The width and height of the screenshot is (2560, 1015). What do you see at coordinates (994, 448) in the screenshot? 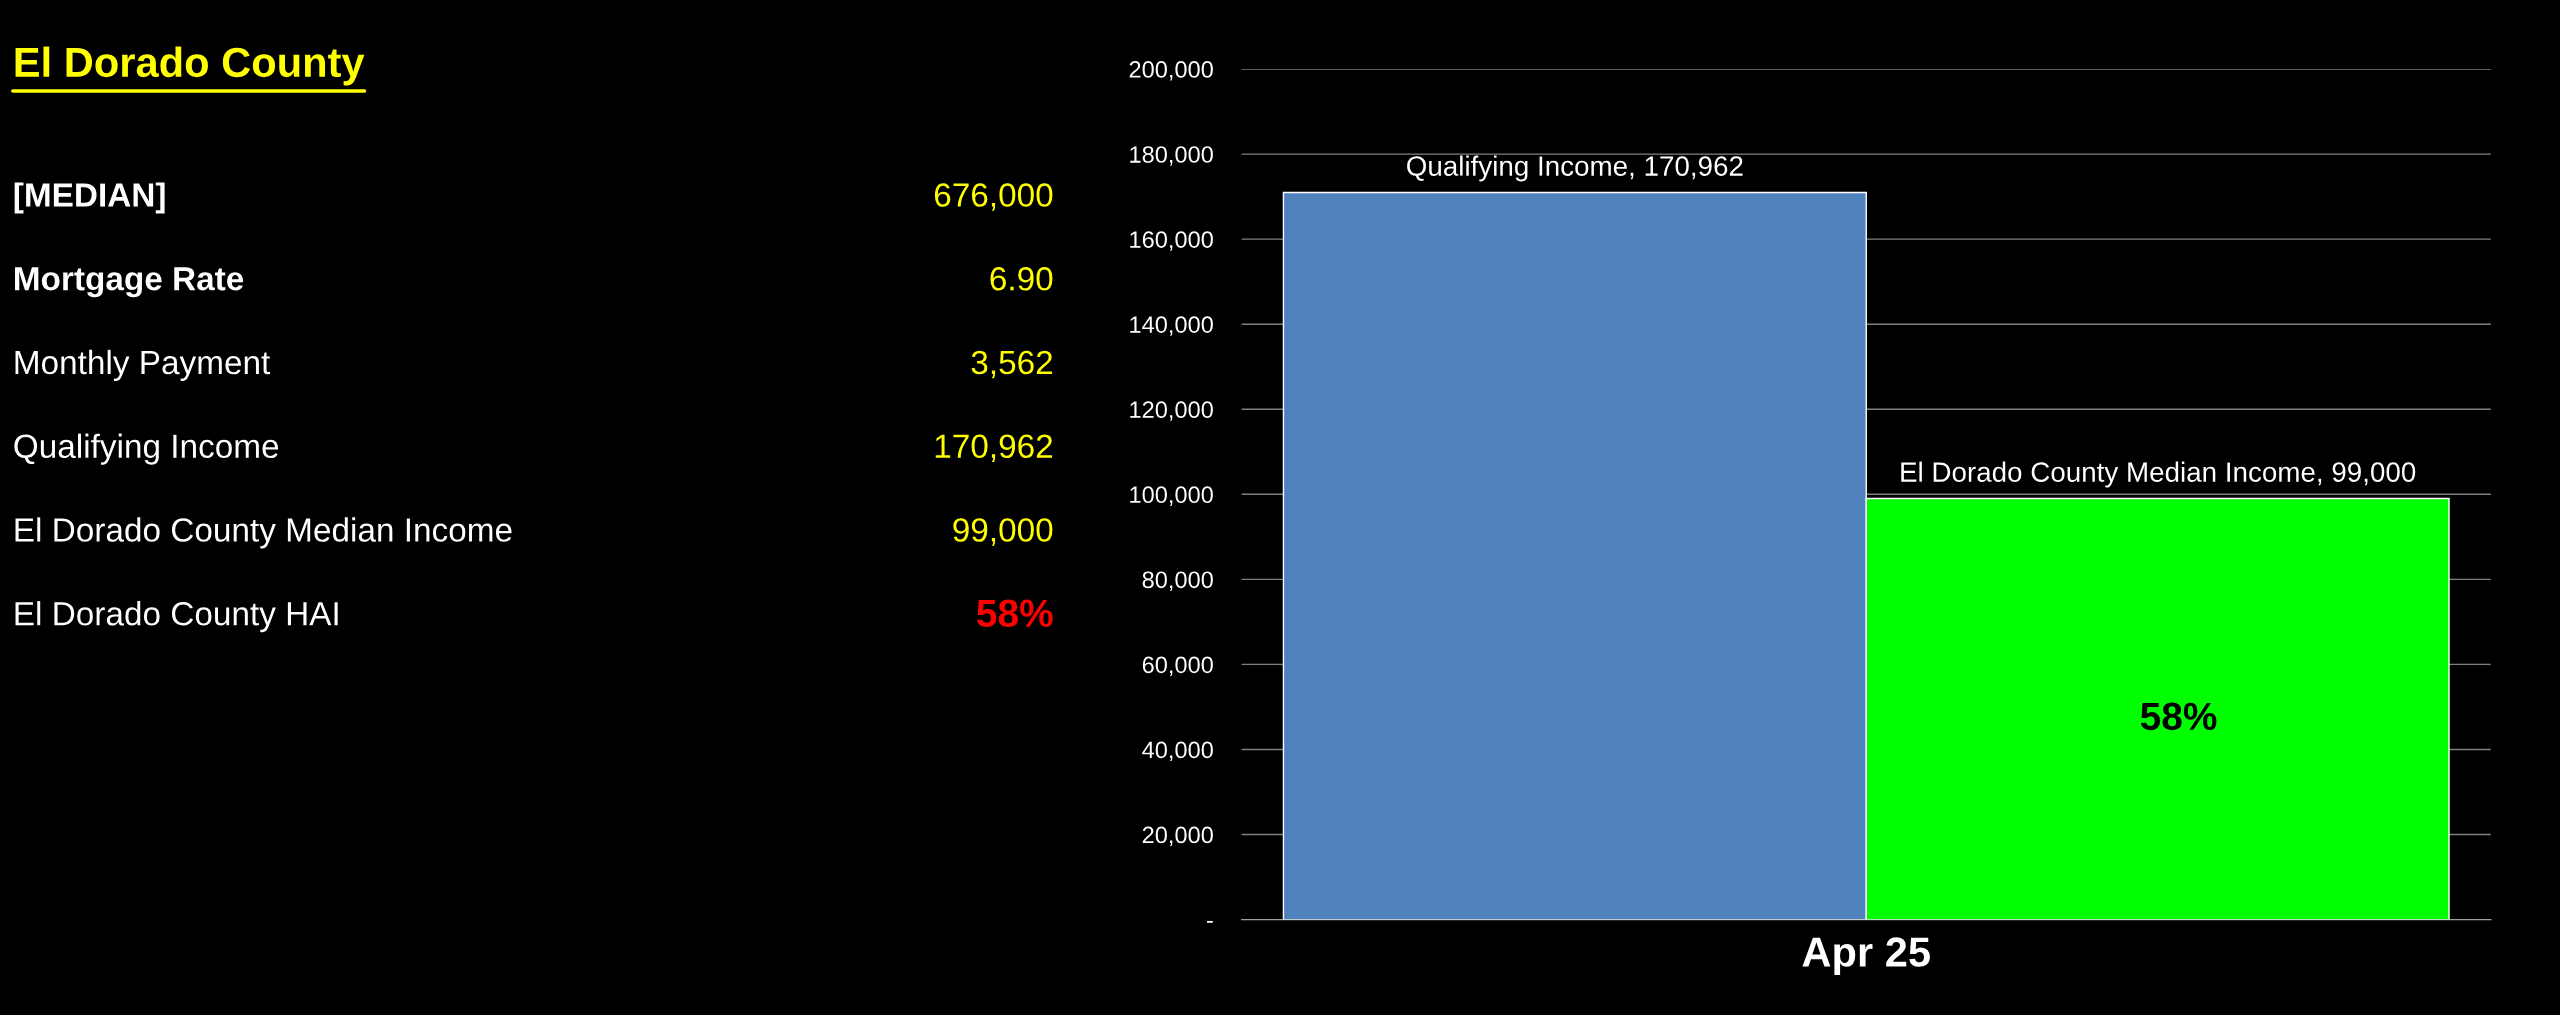
I see `text: 170,962` at bounding box center [994, 448].